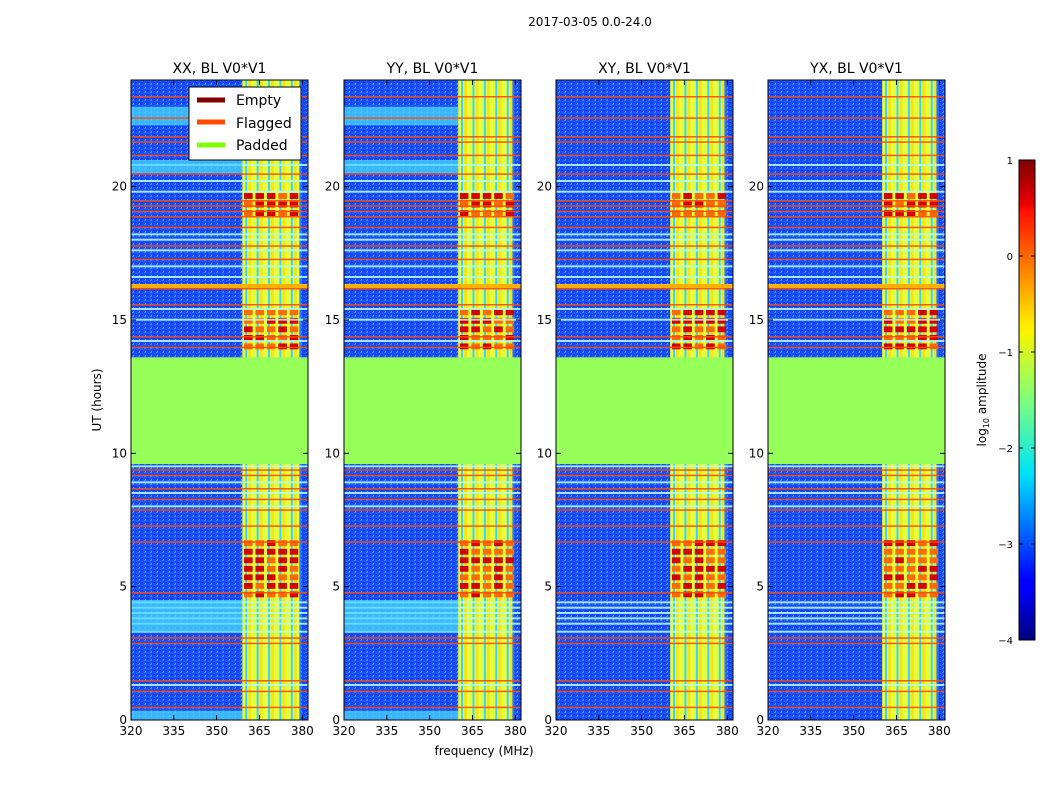 This screenshot has width=1050, height=800. What do you see at coordinates (219, 400) in the screenshot?
I see `axes-frame` at bounding box center [219, 400].